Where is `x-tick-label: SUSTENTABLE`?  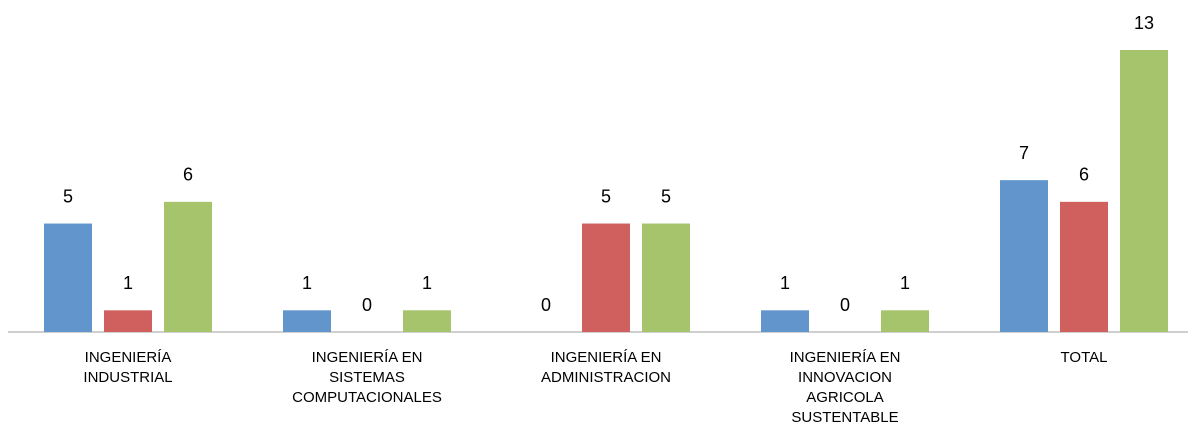
x-tick-label: SUSTENTABLE is located at coordinates (844, 417).